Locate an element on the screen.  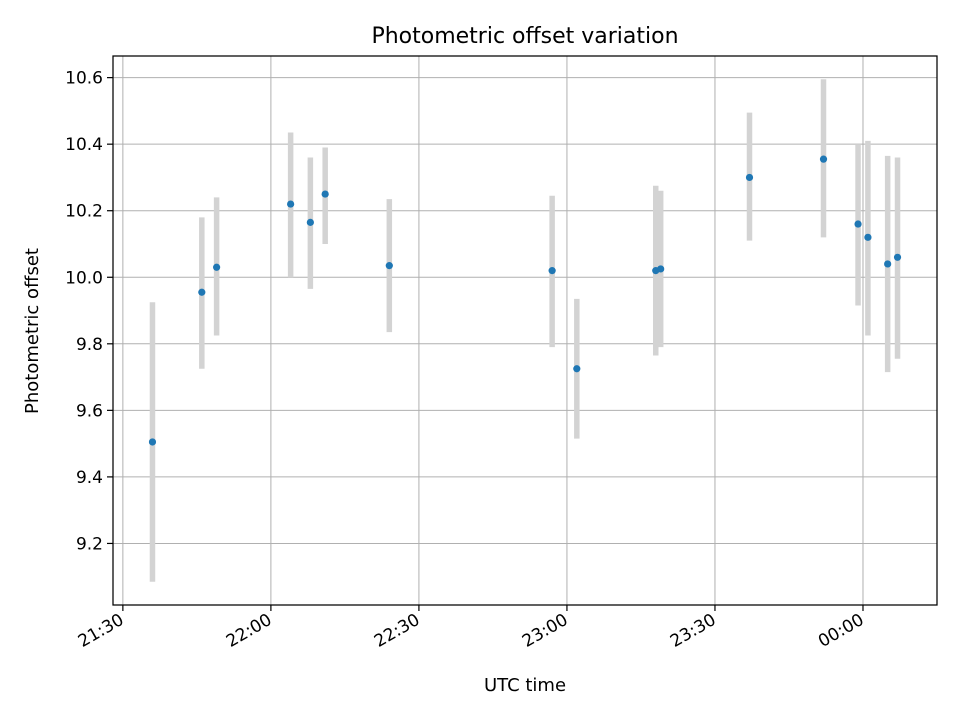
chart-title: Photometric offset variation is located at coordinates (524, 36).